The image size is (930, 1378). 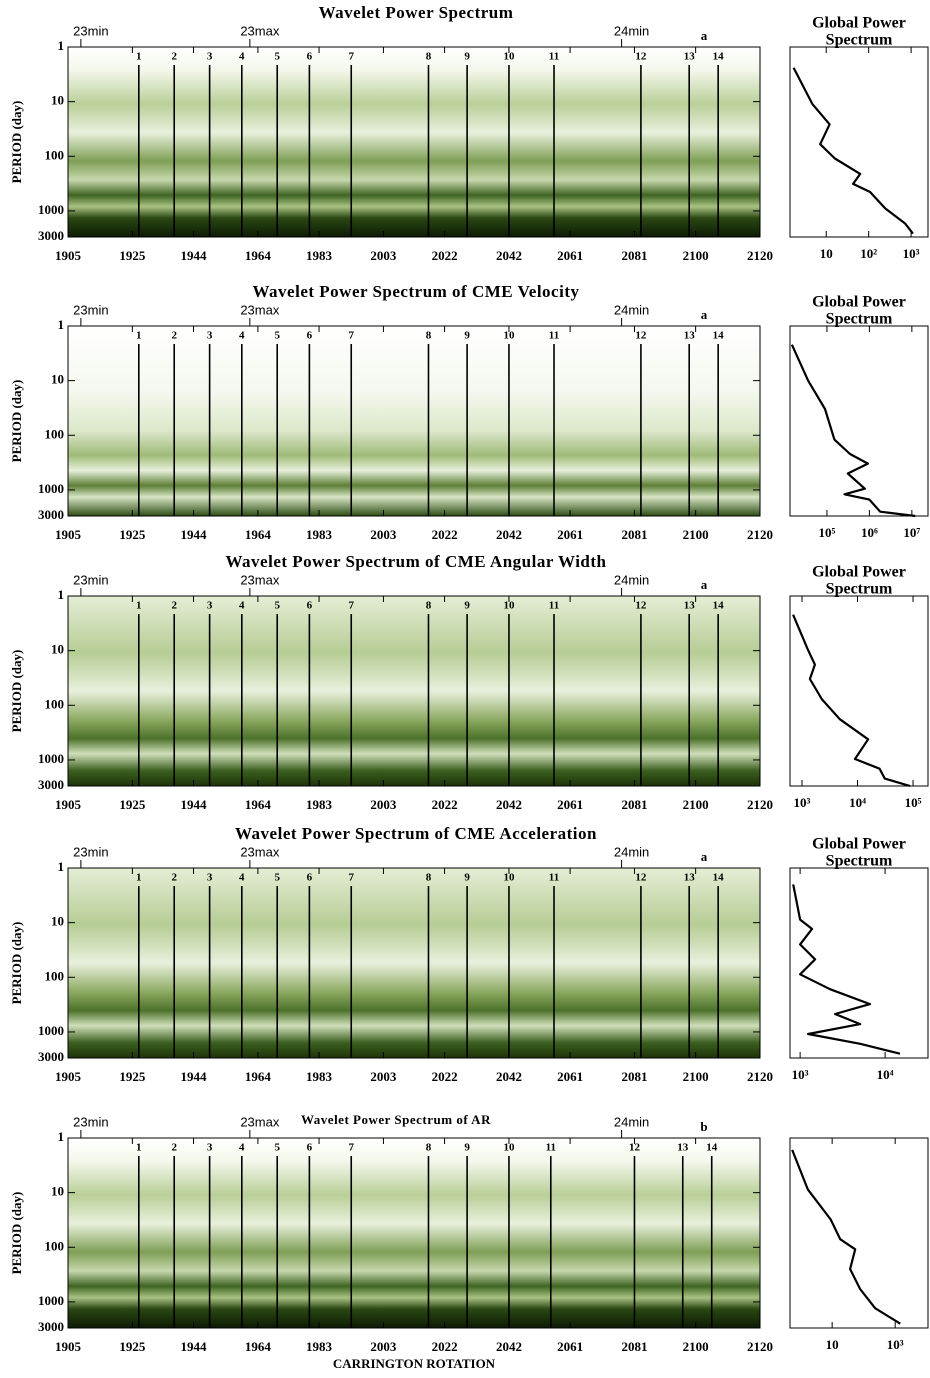 What do you see at coordinates (416, 12) in the screenshot?
I see `panel-title: Wavelet Power Spectrum` at bounding box center [416, 12].